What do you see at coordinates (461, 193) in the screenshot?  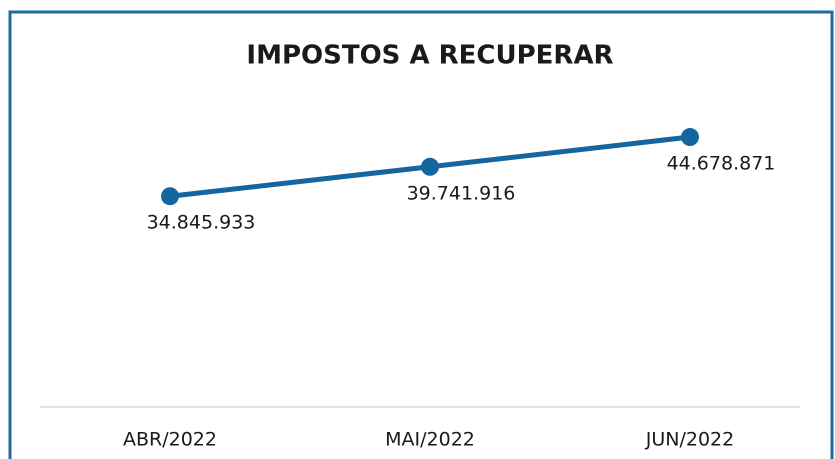 I see `data-label: 39.741.916` at bounding box center [461, 193].